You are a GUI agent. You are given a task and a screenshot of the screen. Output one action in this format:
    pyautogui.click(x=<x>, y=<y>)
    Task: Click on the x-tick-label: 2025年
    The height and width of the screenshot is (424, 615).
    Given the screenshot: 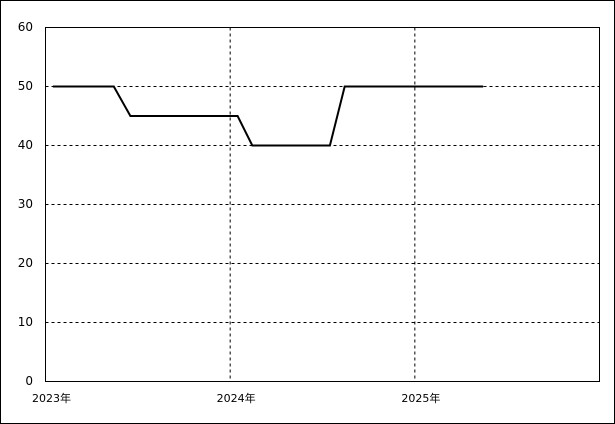 What is the action you would take?
    pyautogui.click(x=420, y=398)
    